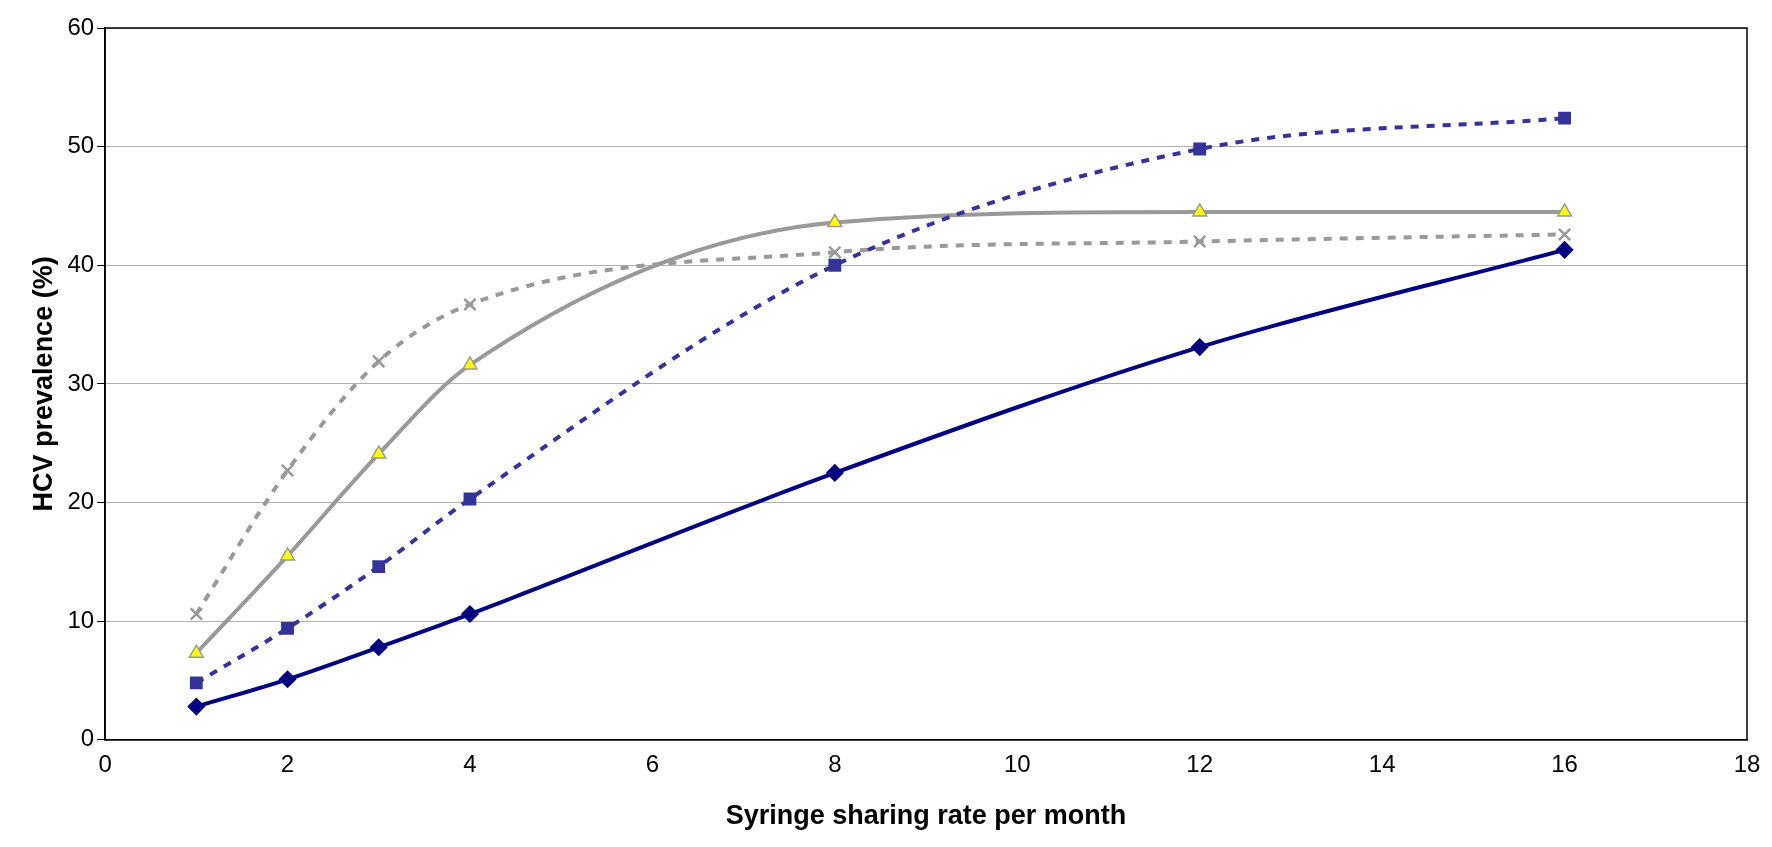 The height and width of the screenshot is (847, 1772). I want to click on x-tick-label: 12, so click(1200, 763).